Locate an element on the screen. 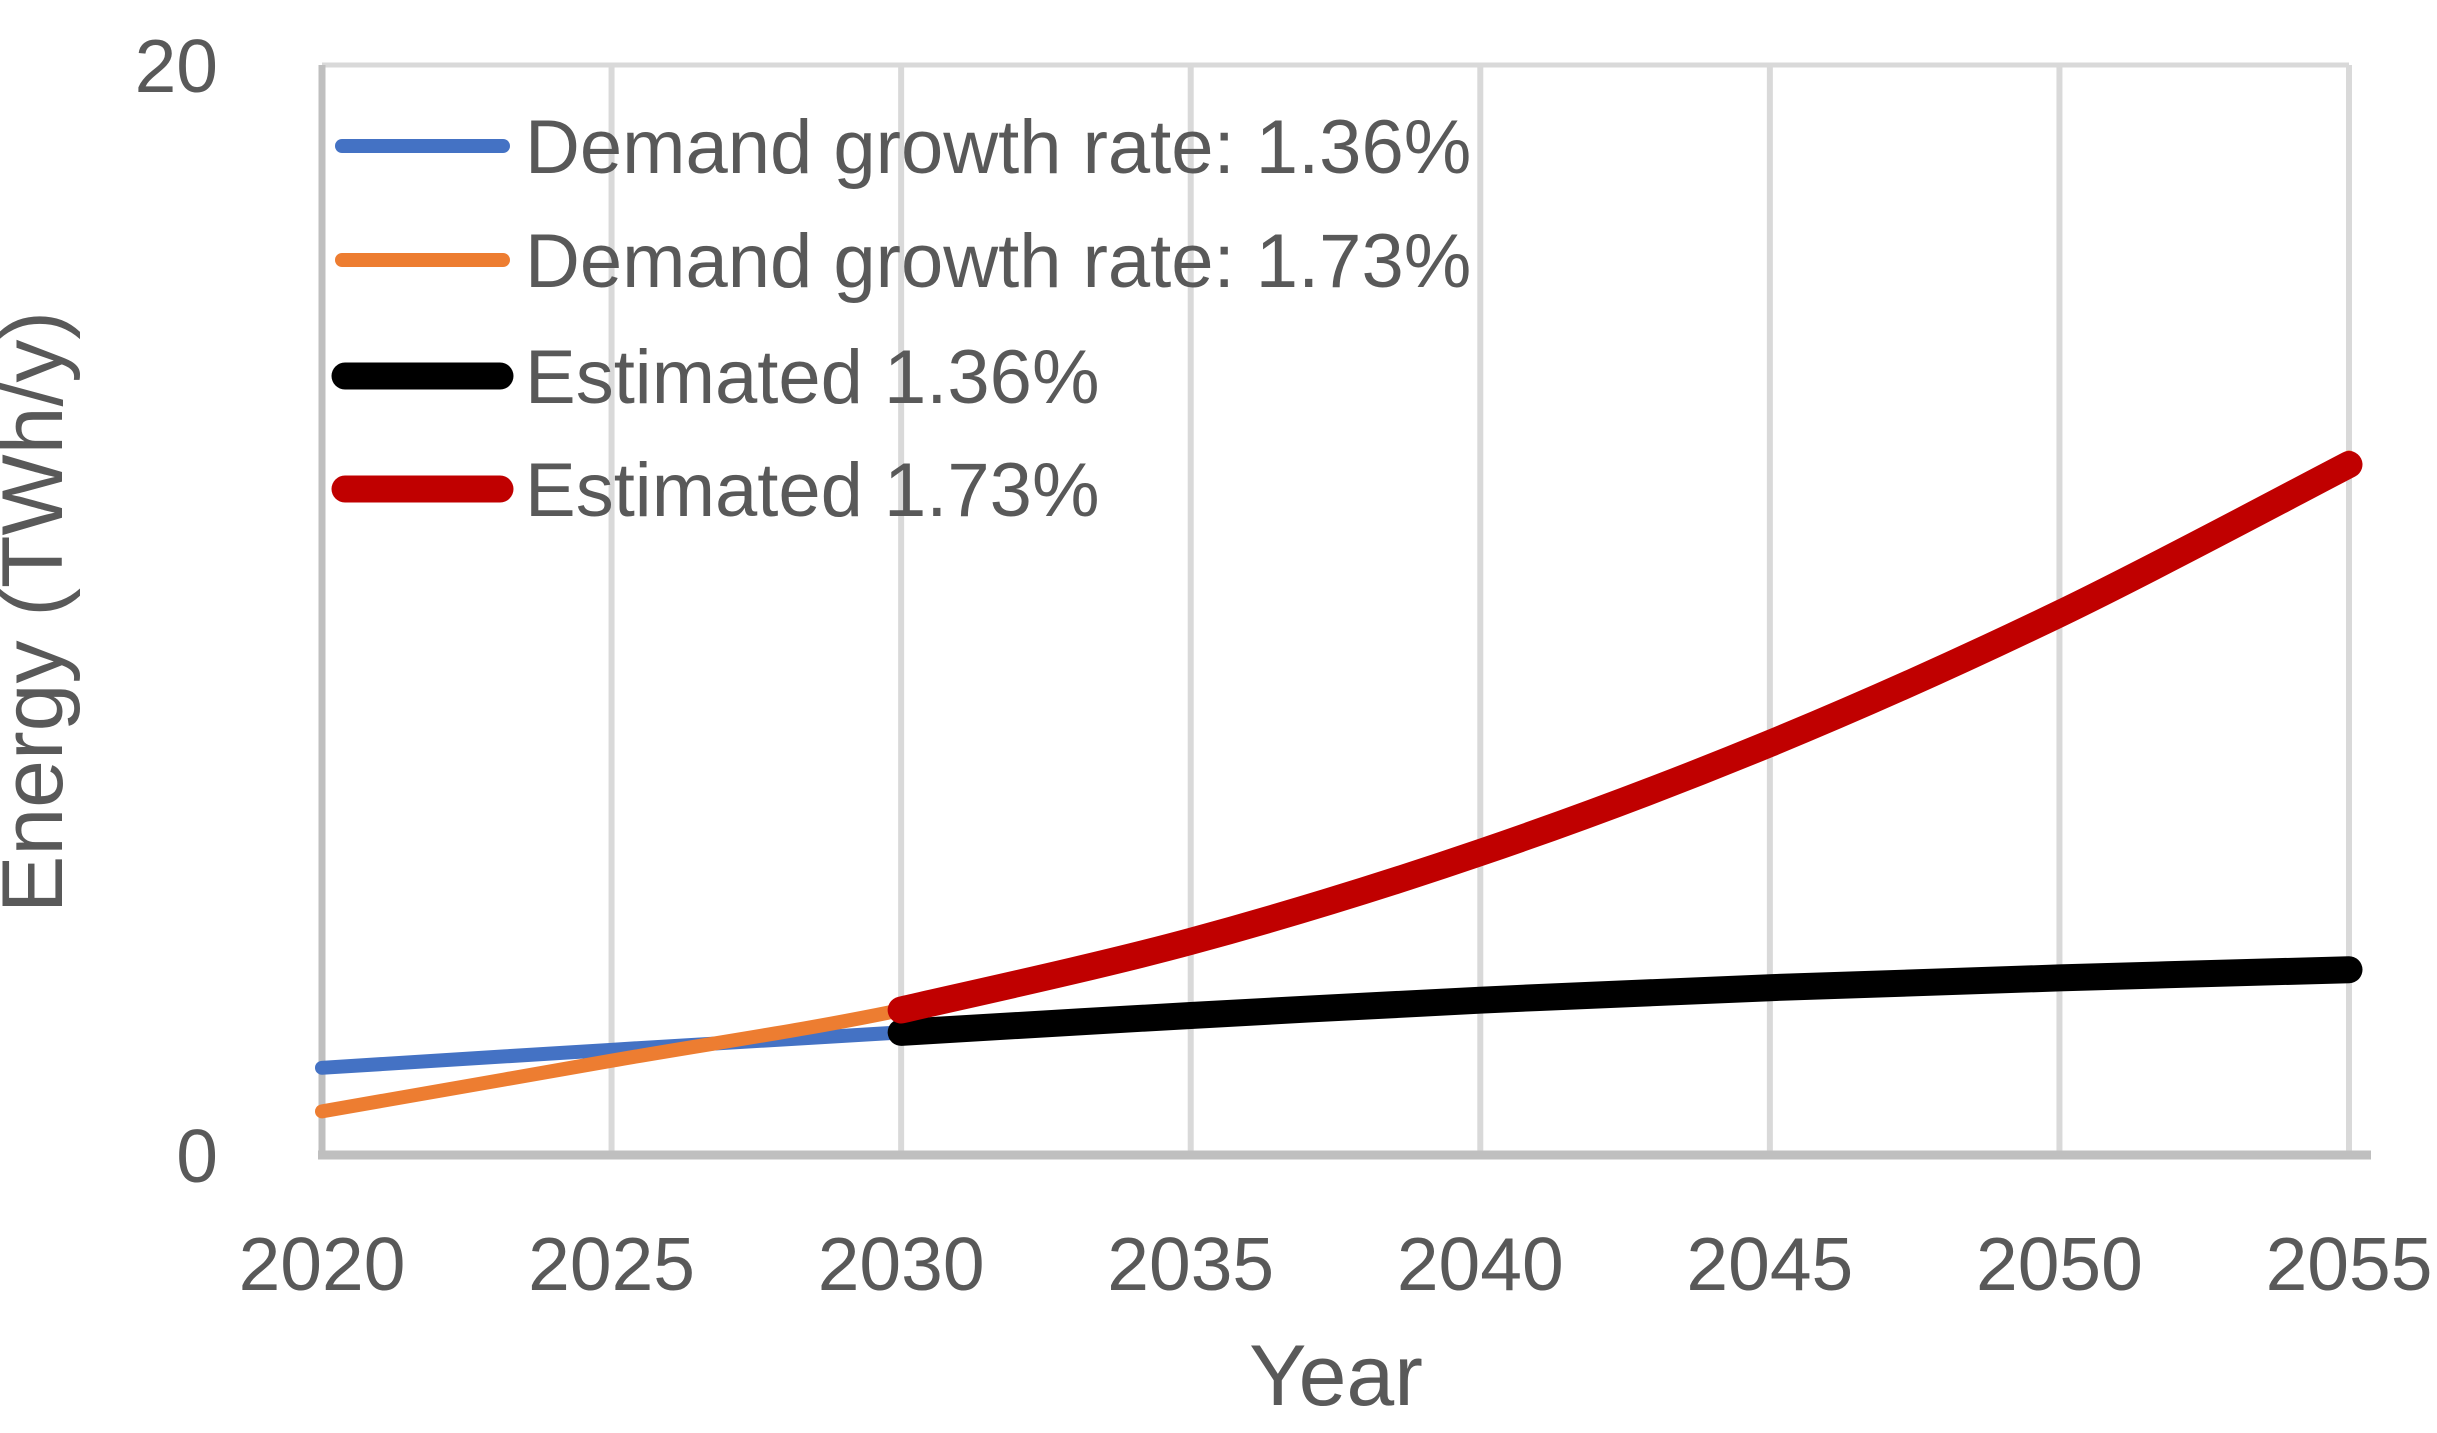 The image size is (2437, 1433). x-tick-label-2050: 2050 is located at coordinates (2059, 1264).